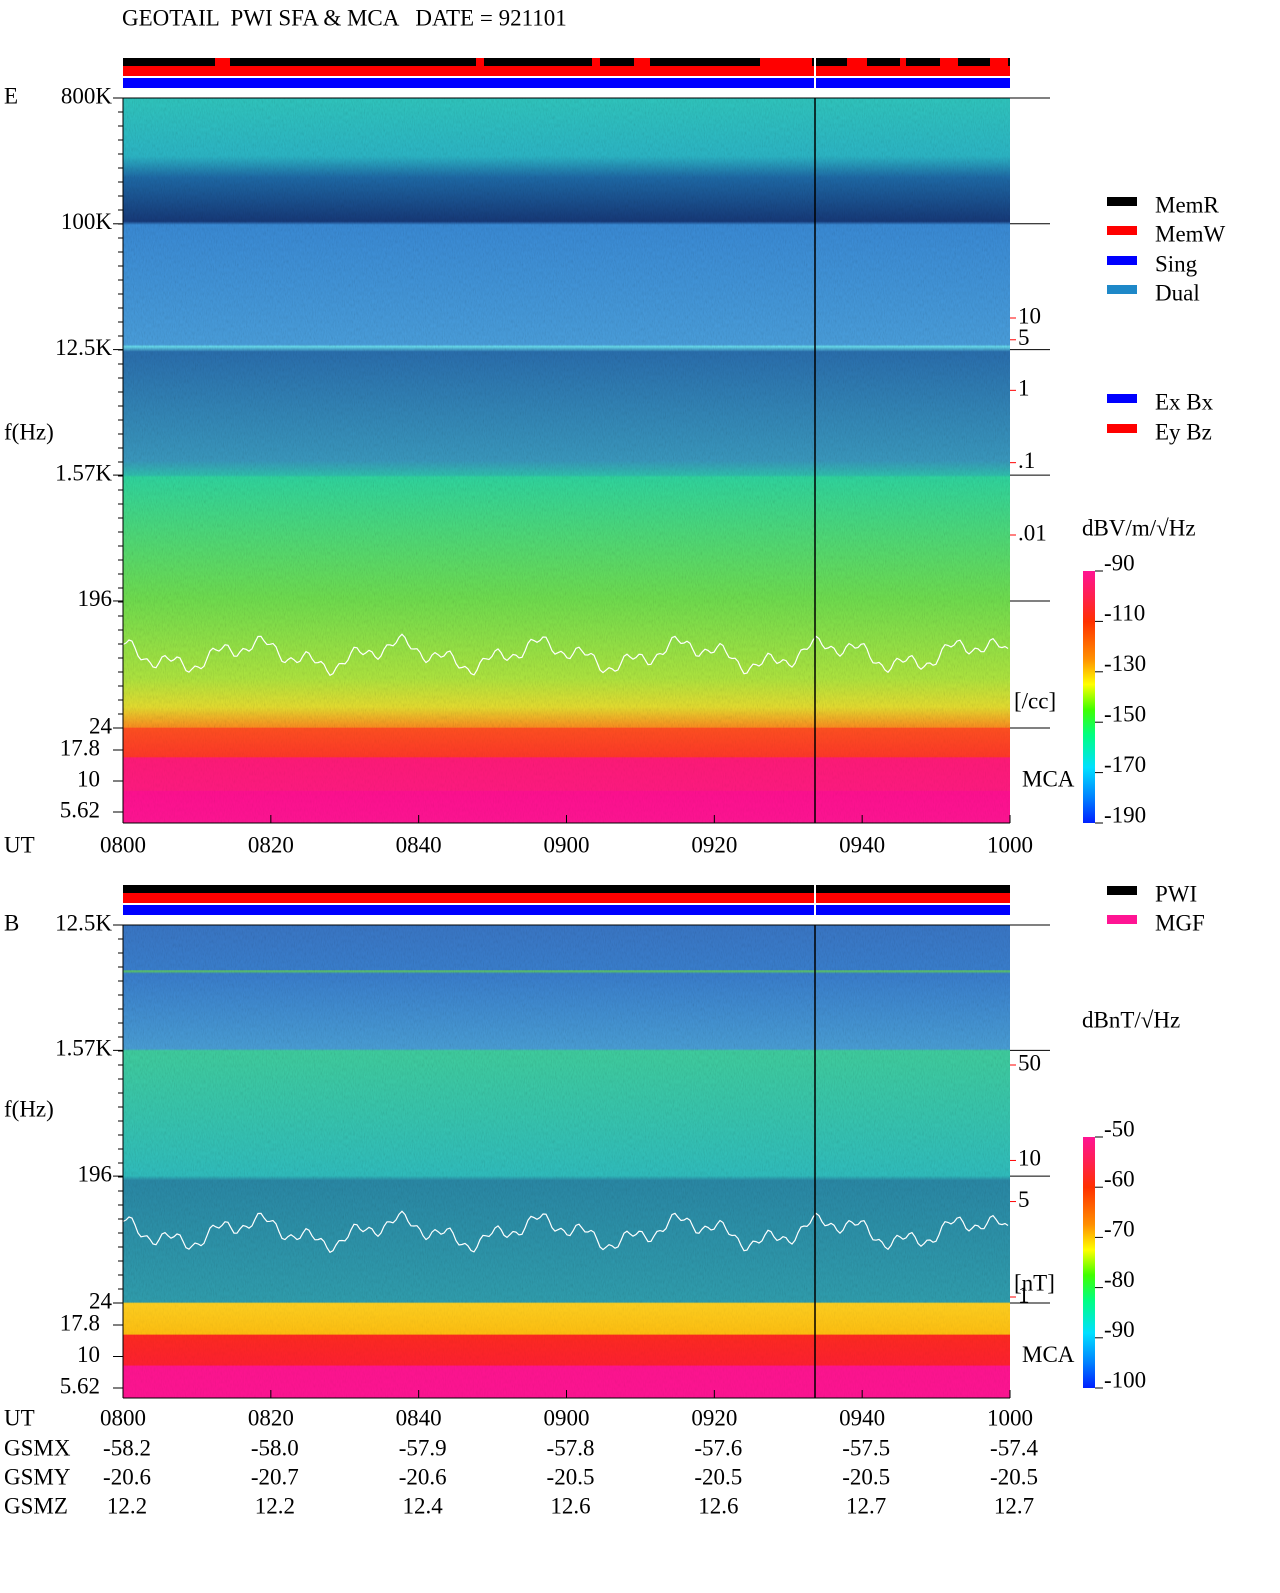  What do you see at coordinates (862, 844) in the screenshot?
I see `x-tick-label: 0940` at bounding box center [862, 844].